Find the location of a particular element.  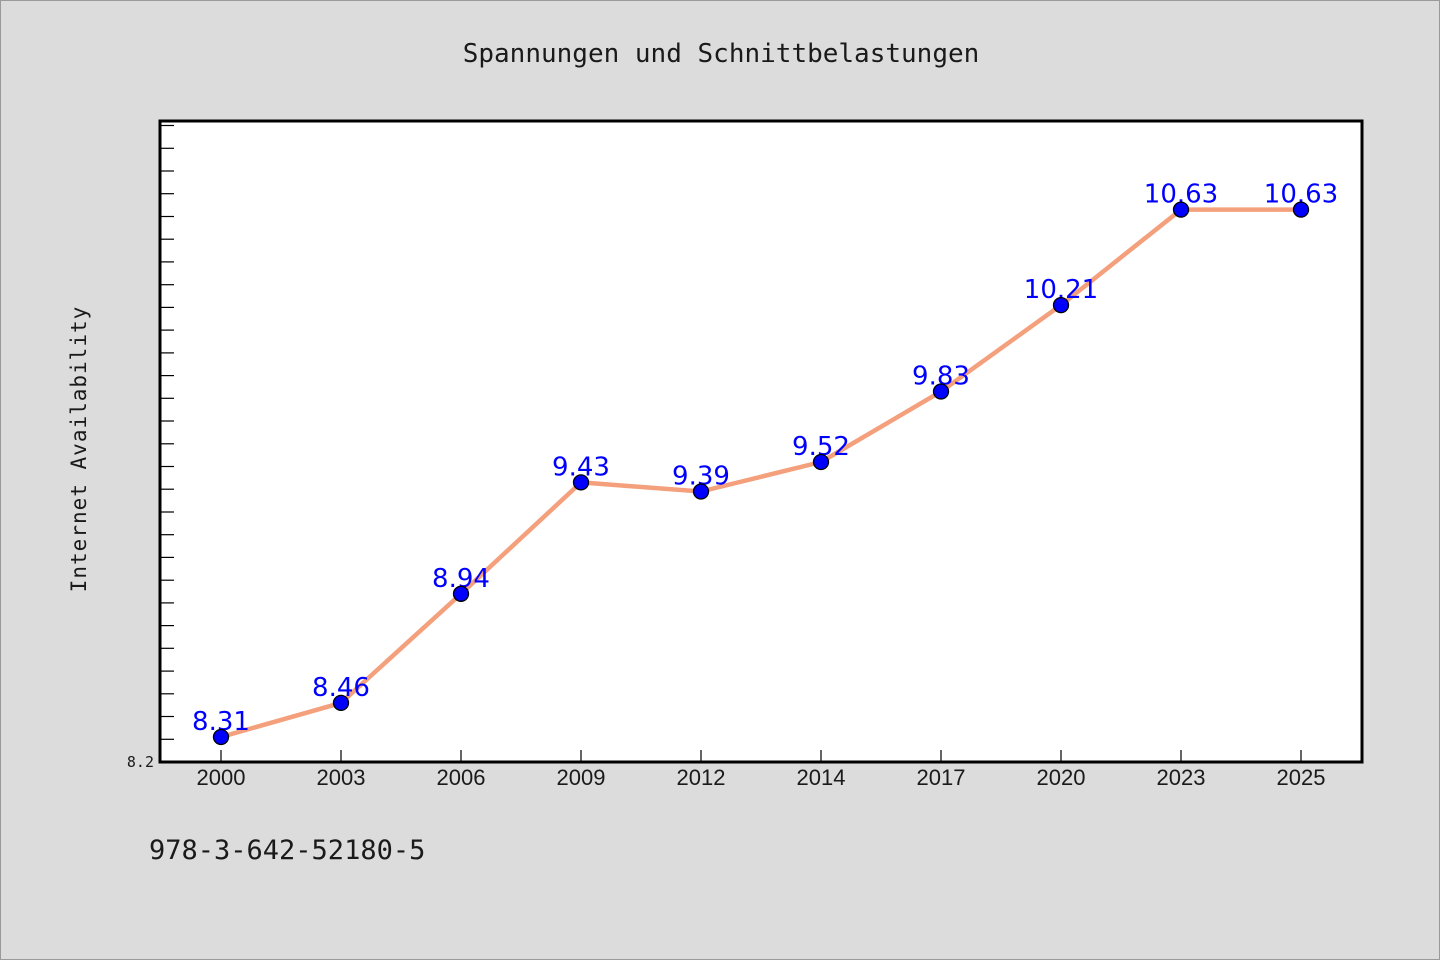

x-axis-ticks is located at coordinates (761, 756).